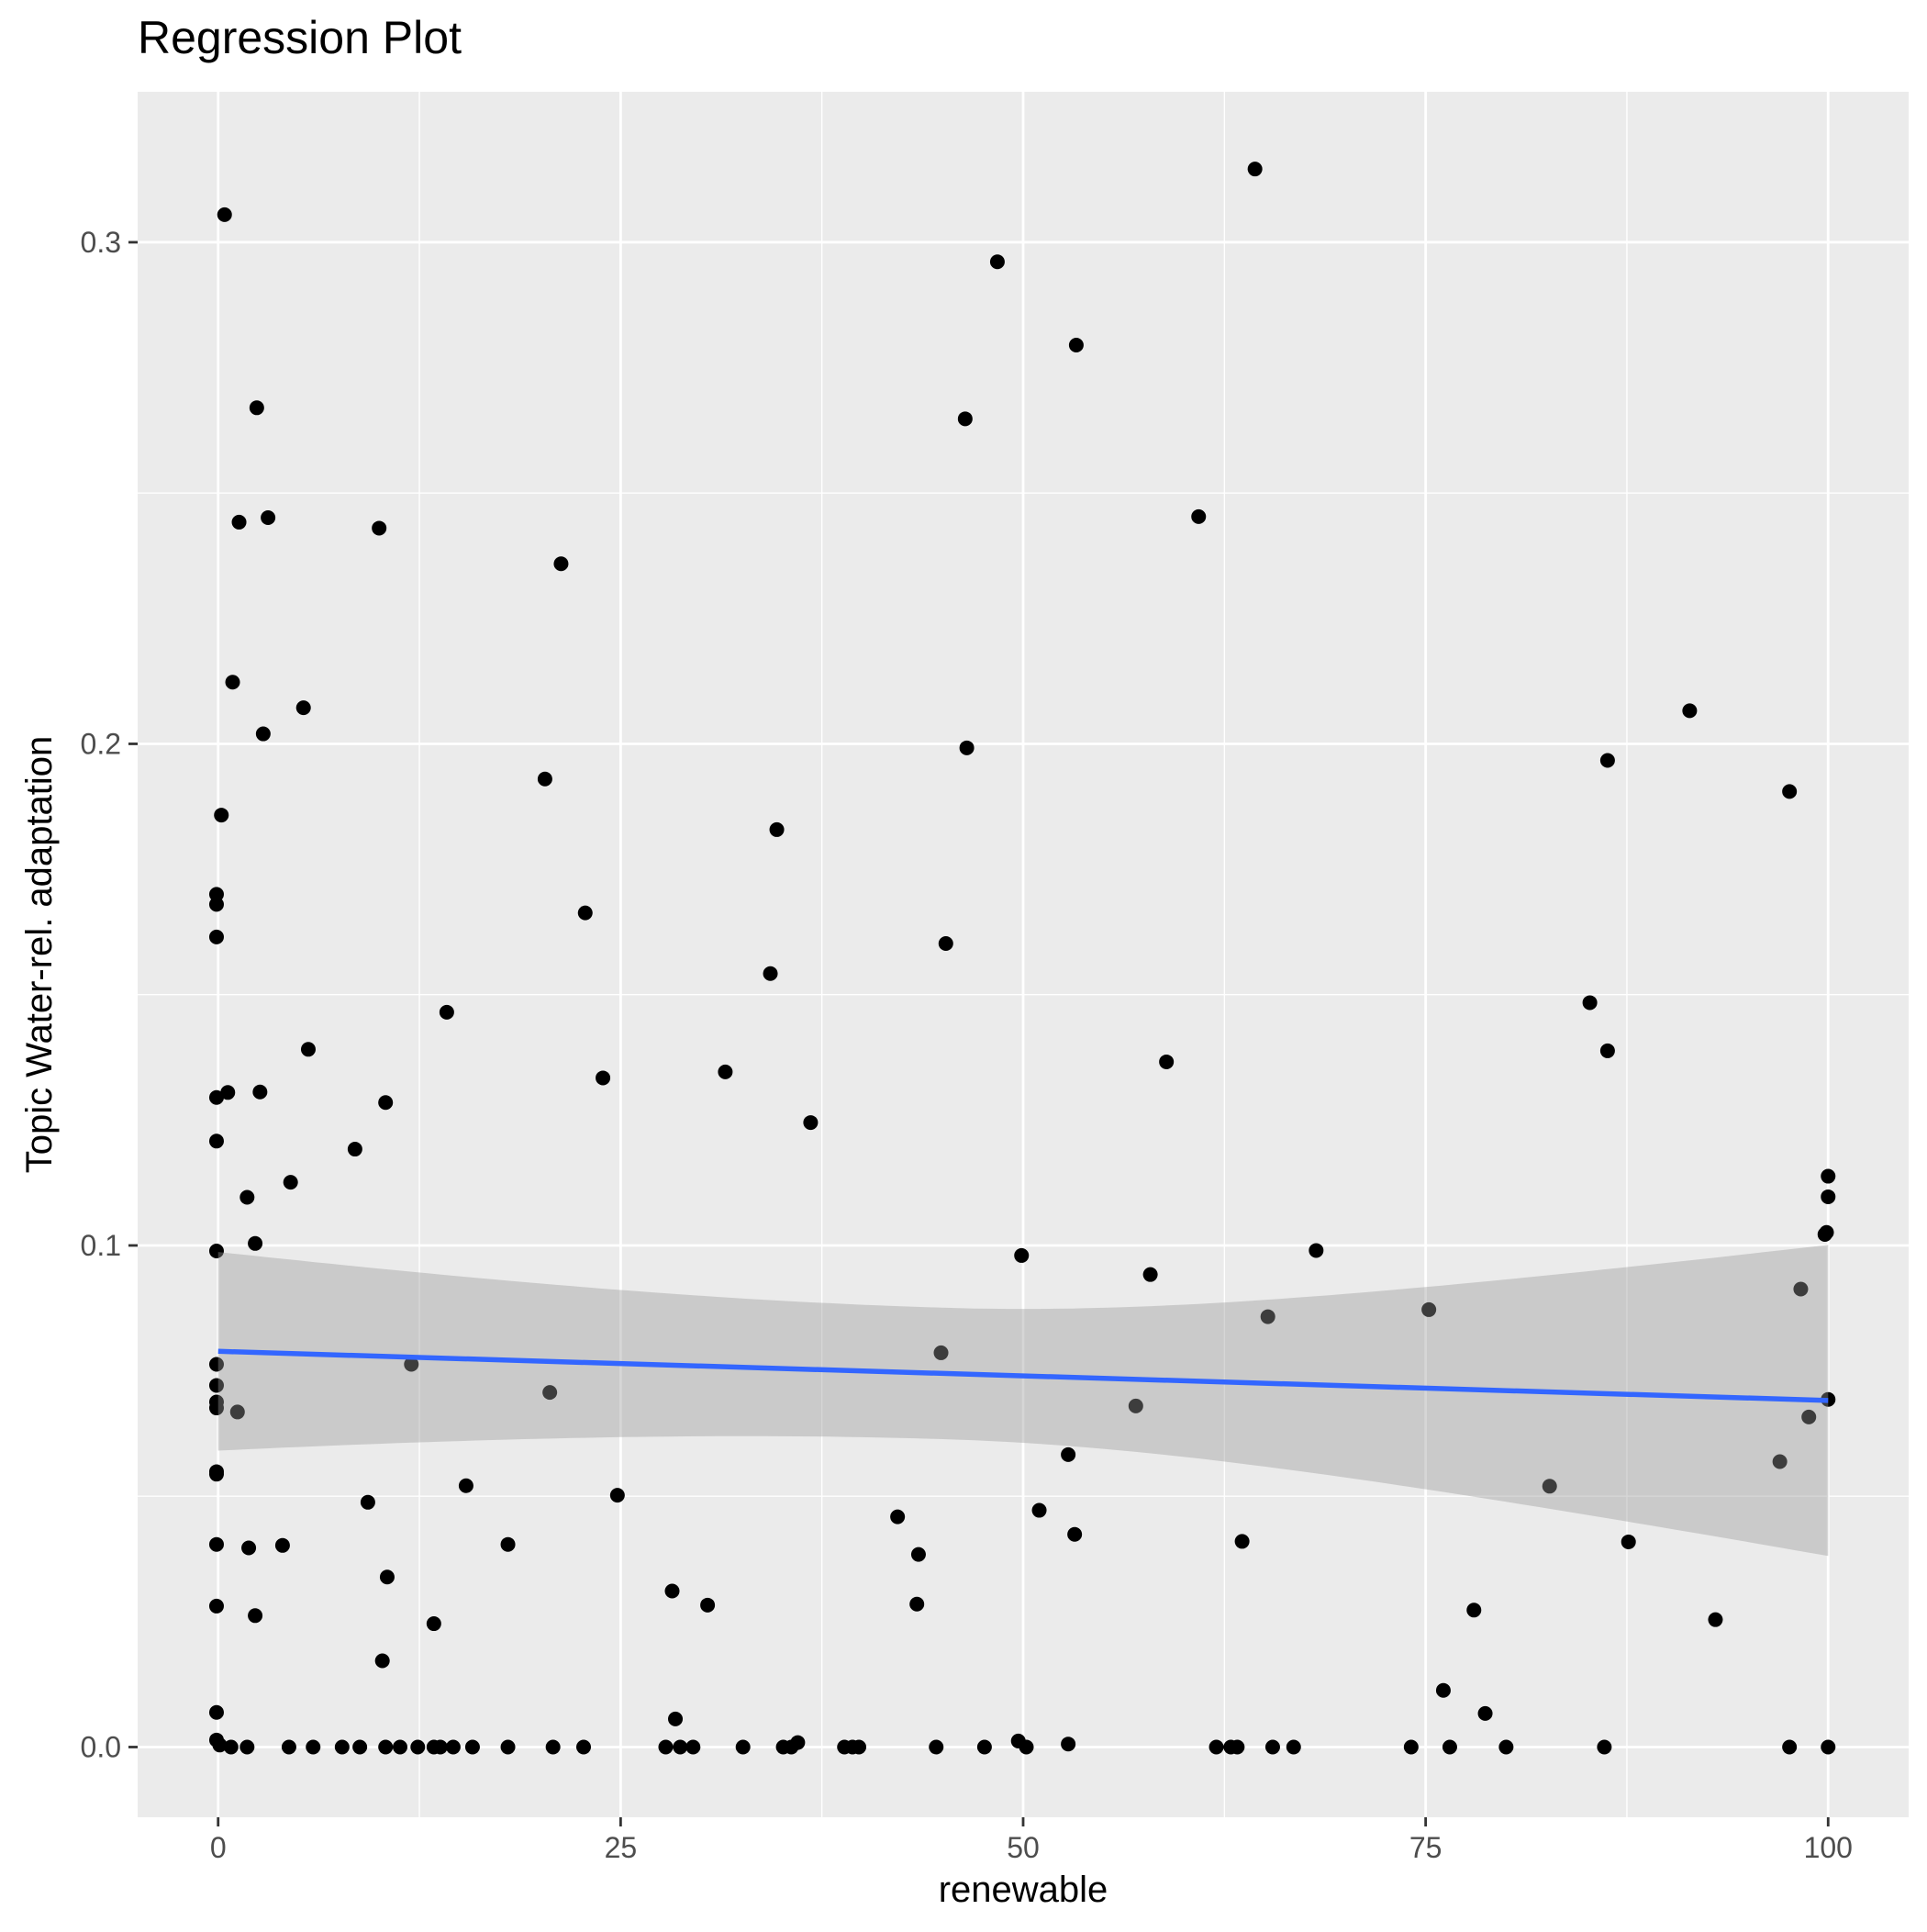 This screenshot has height=1932, width=1927. I want to click on y-tick-label: 0.2, so click(101, 743).